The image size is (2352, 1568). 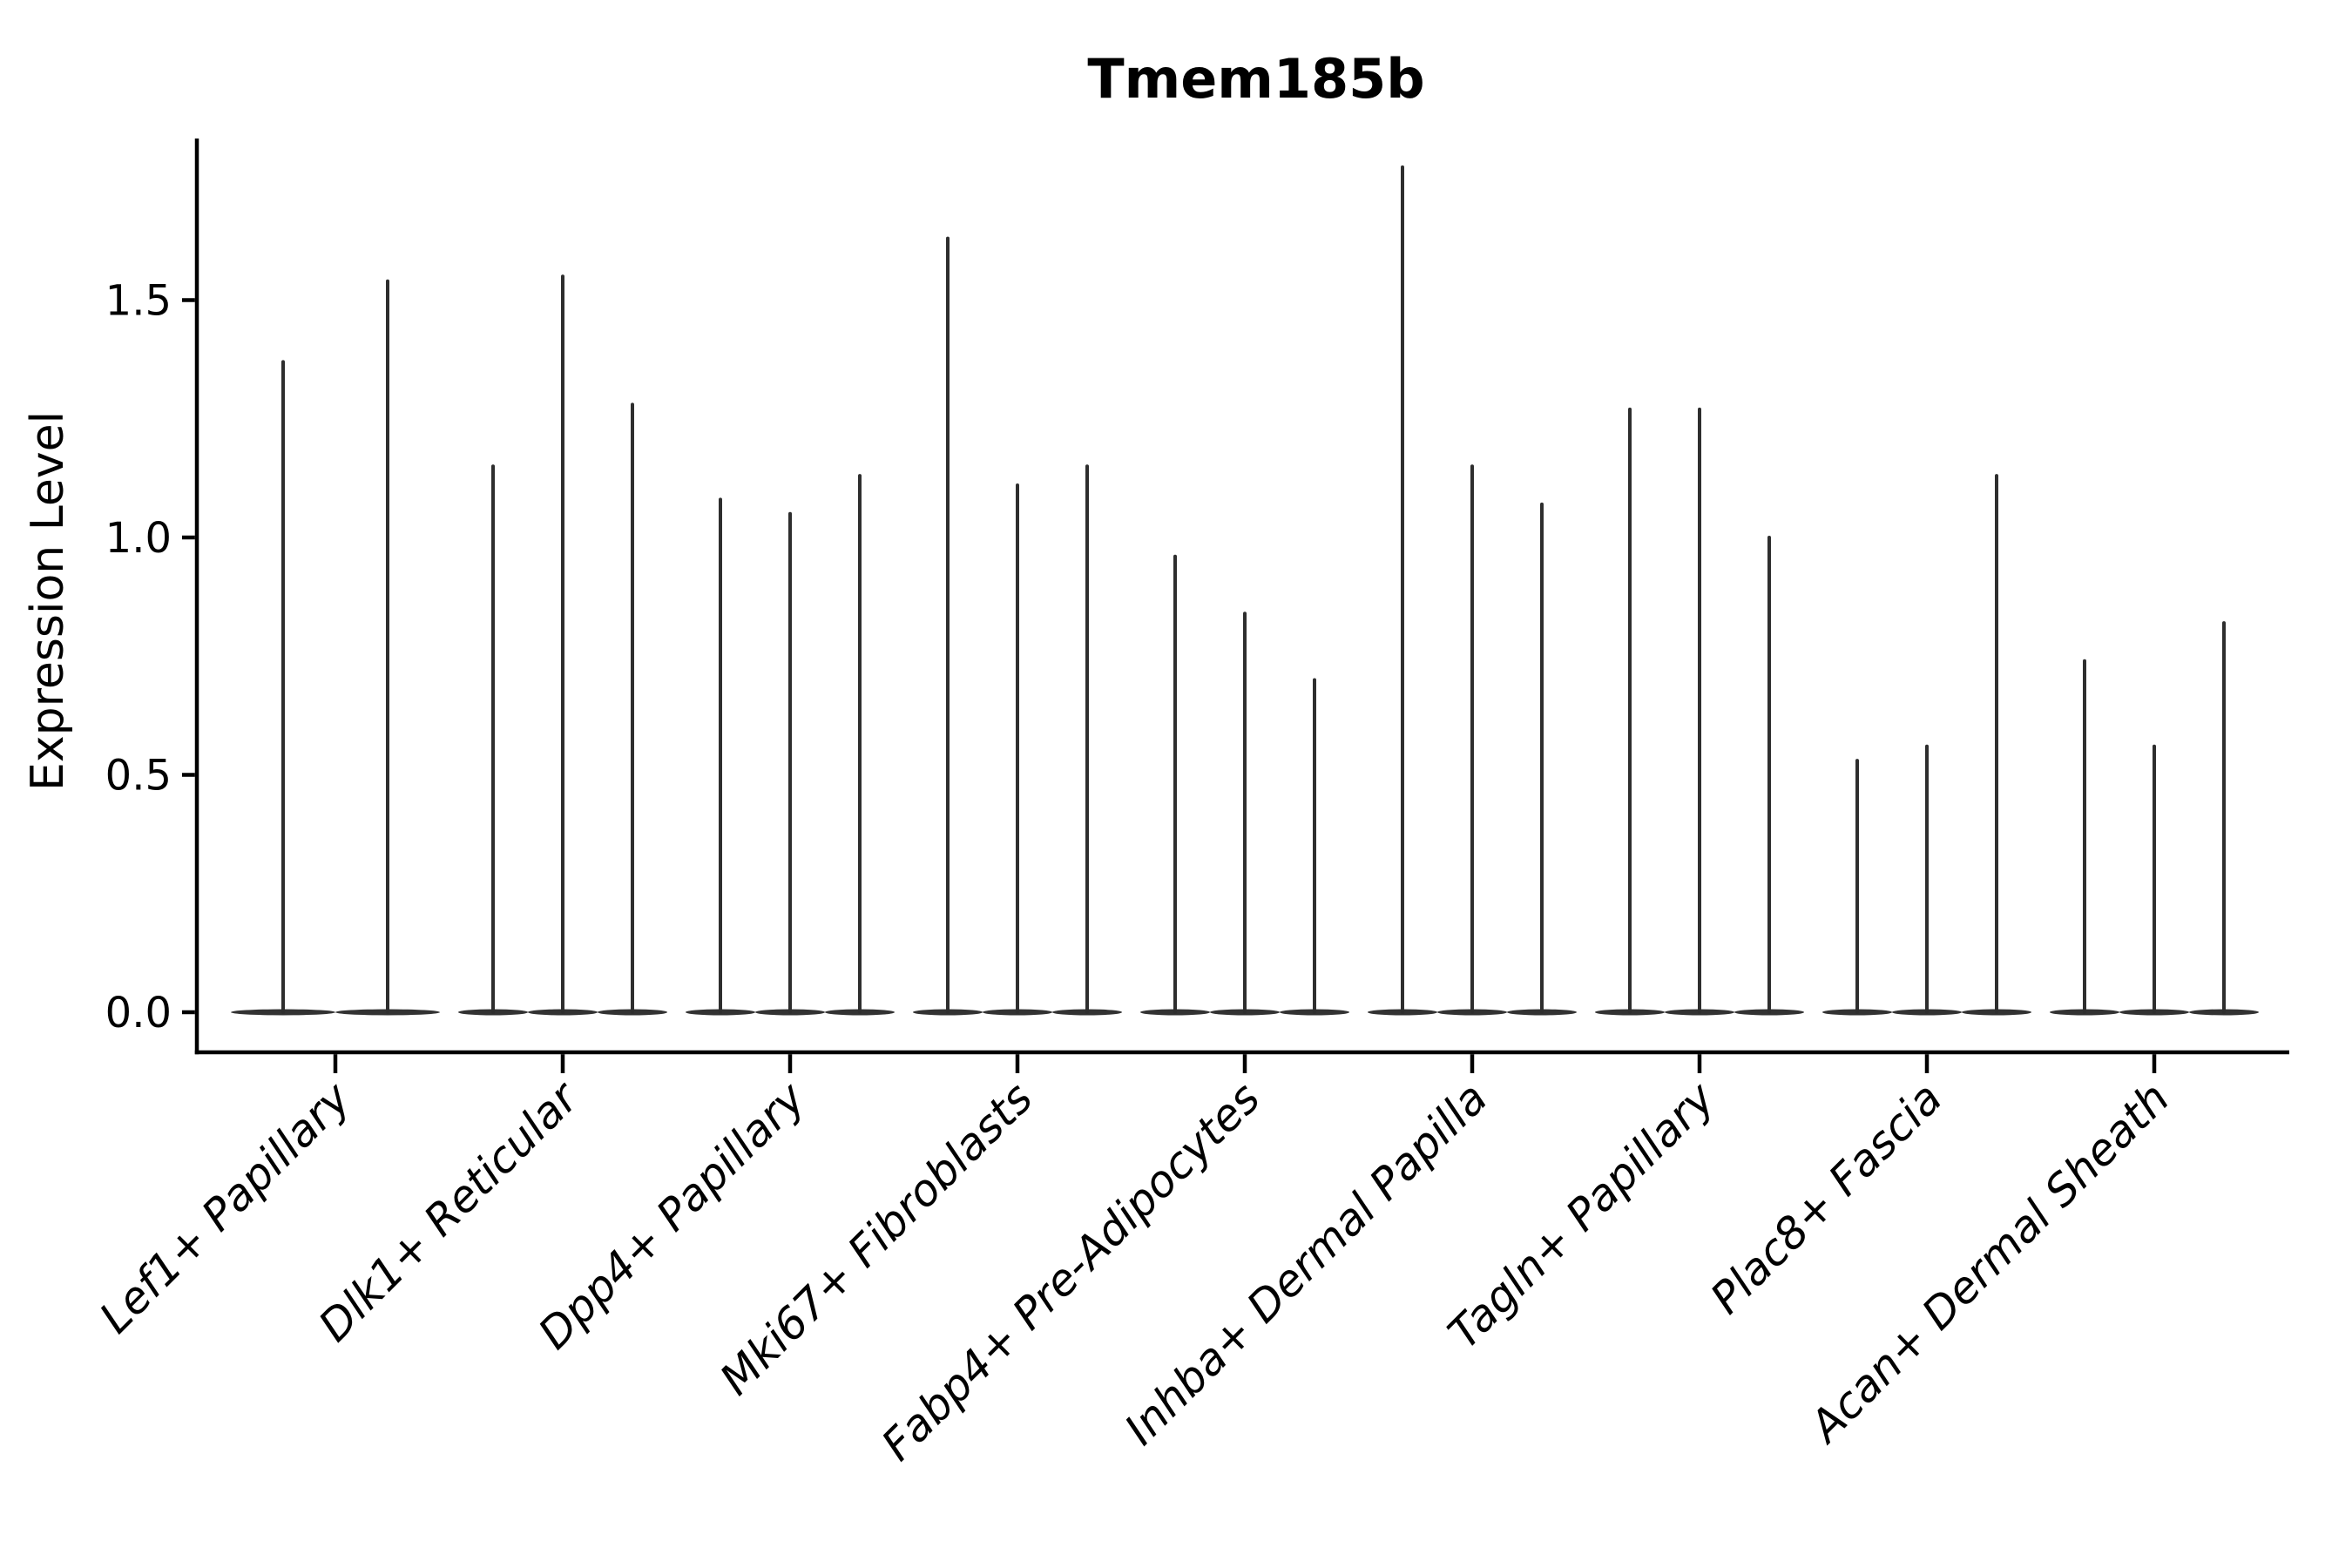 I want to click on y-tick-label-1.5: 1.5, so click(x=138, y=302).